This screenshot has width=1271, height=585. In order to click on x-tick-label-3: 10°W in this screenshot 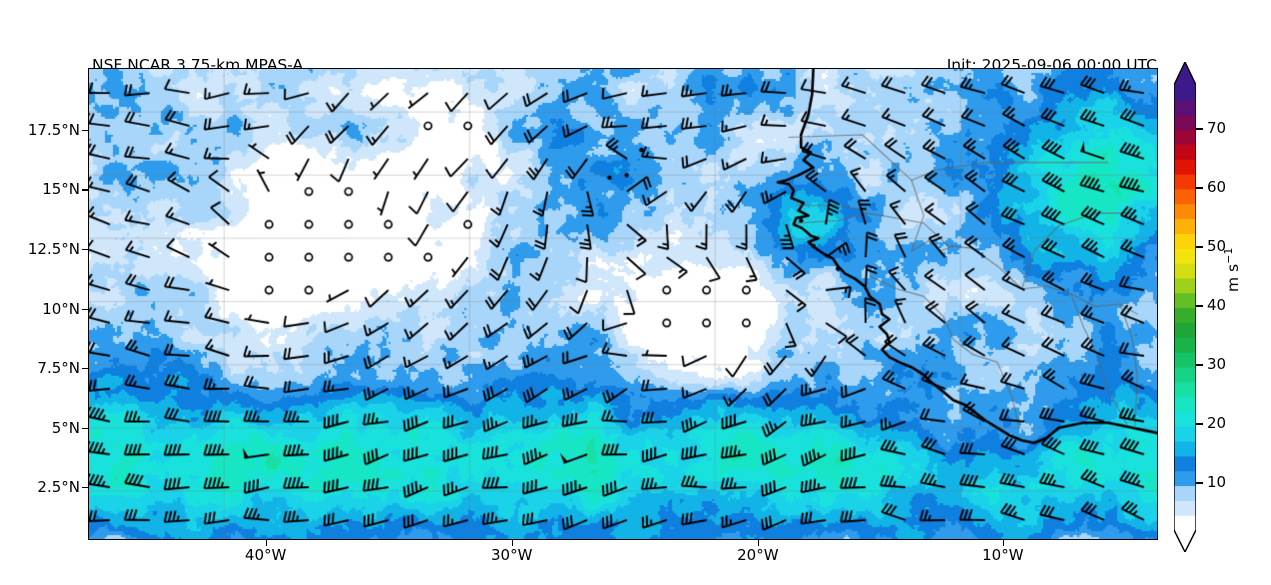, I will do `click(1003, 555)`.